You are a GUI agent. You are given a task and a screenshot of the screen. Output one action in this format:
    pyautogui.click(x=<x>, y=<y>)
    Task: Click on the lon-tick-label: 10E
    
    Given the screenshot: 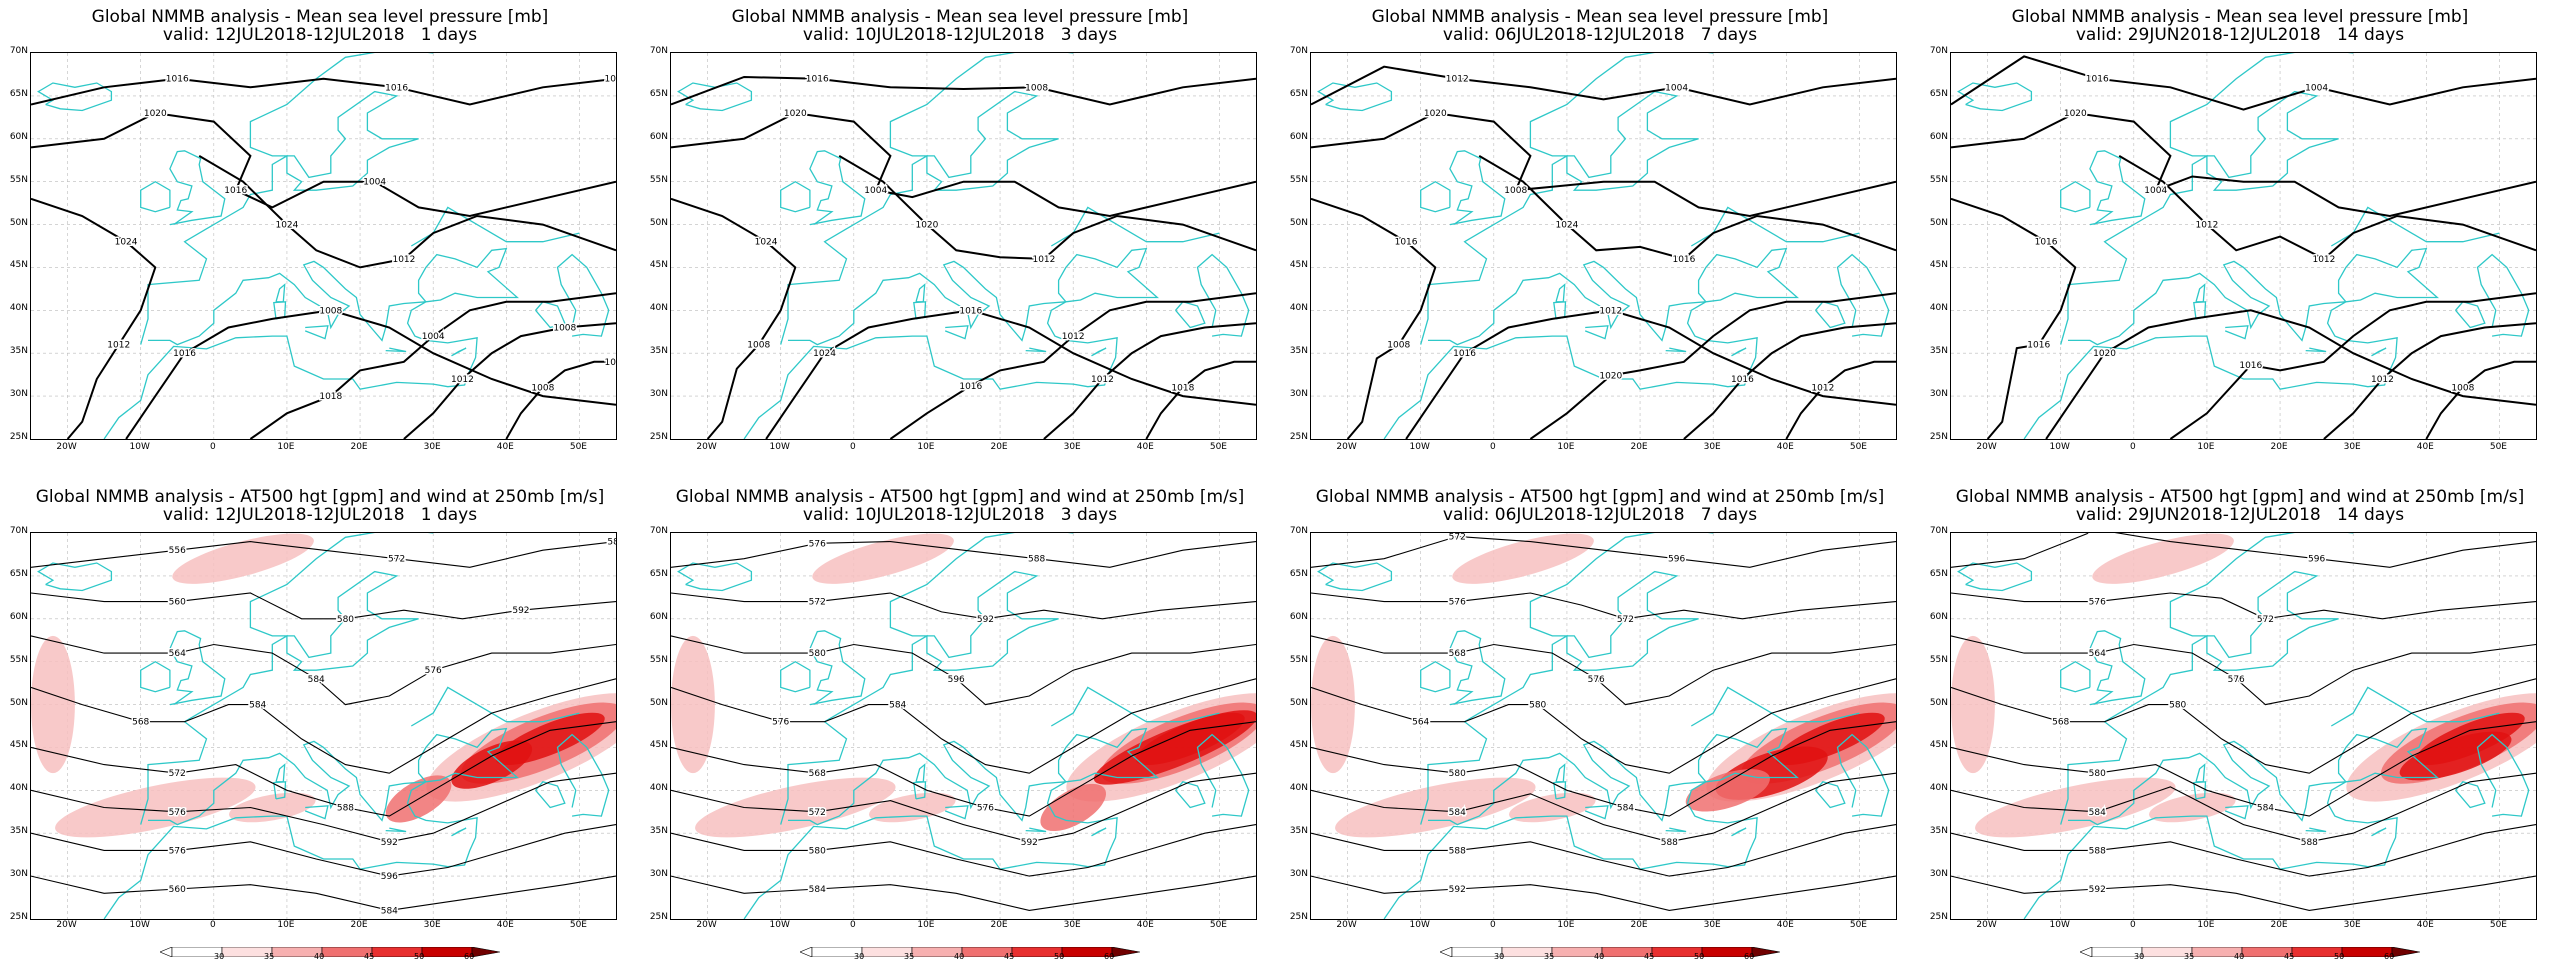 What is the action you would take?
    pyautogui.click(x=2206, y=925)
    